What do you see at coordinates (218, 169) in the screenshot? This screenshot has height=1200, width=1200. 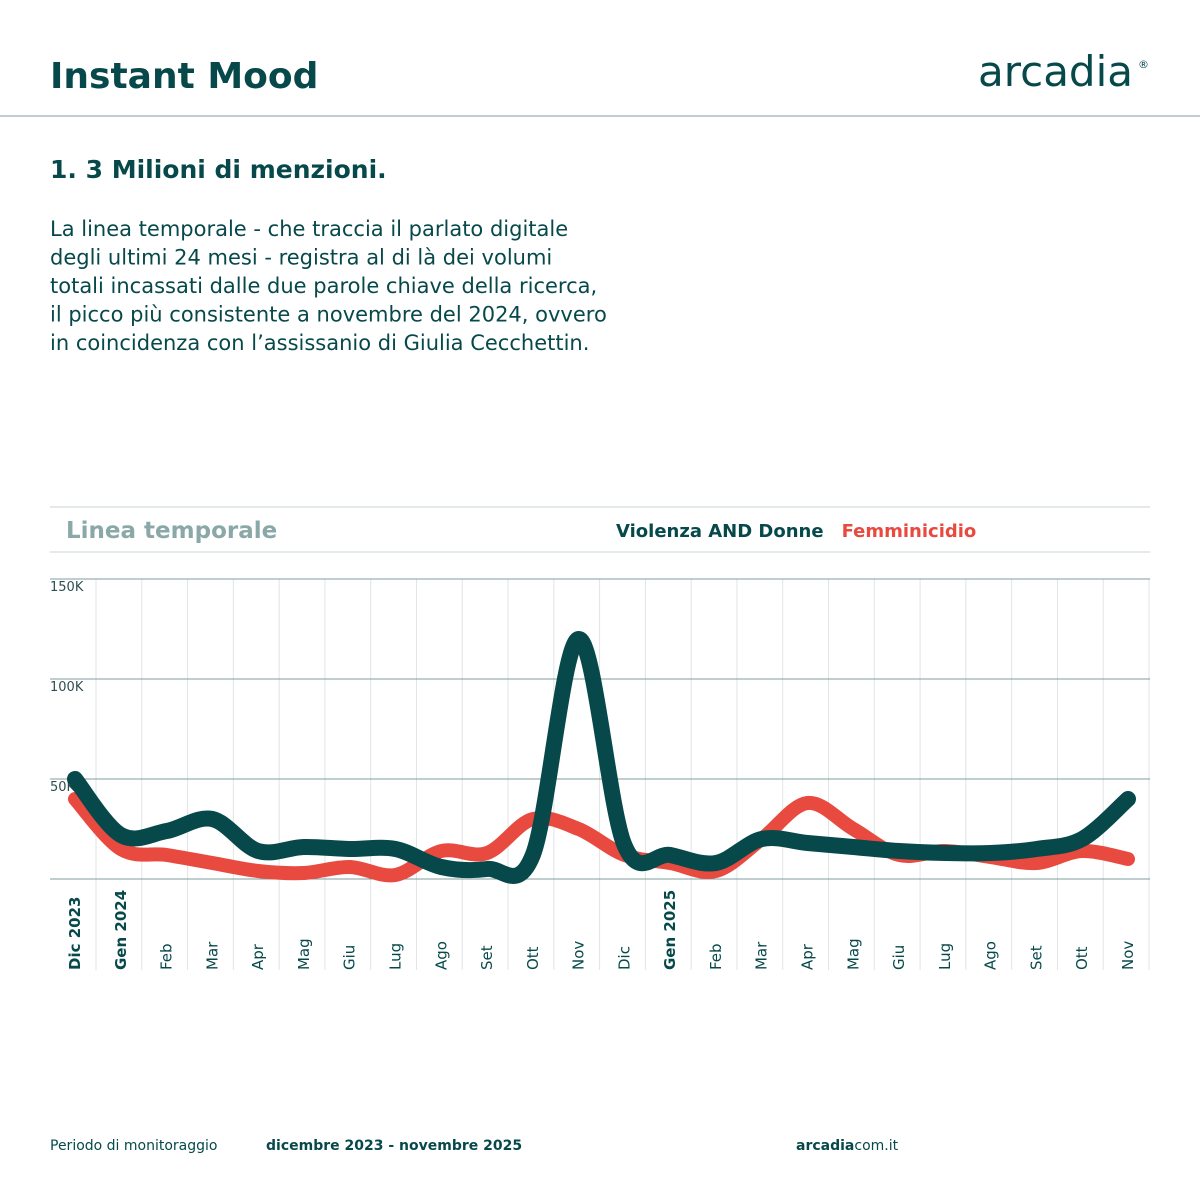 I see `section-heading: 1. 3 Milioni di menzioni.` at bounding box center [218, 169].